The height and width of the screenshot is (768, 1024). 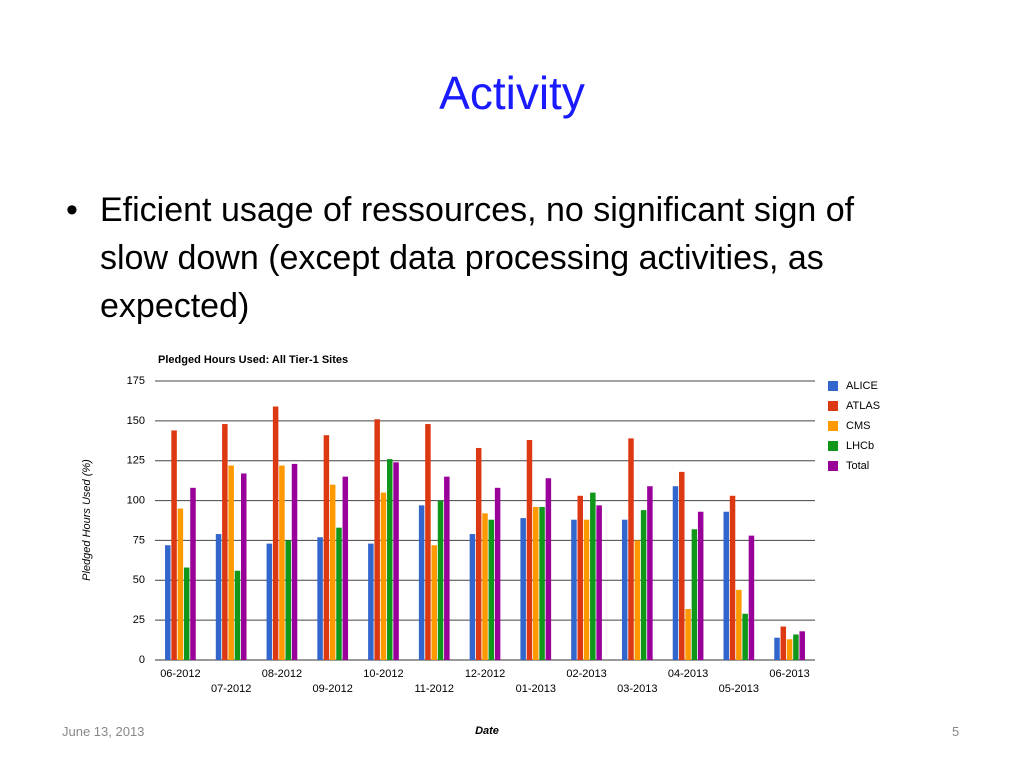 I want to click on y-tick-label: 100, so click(x=136, y=500).